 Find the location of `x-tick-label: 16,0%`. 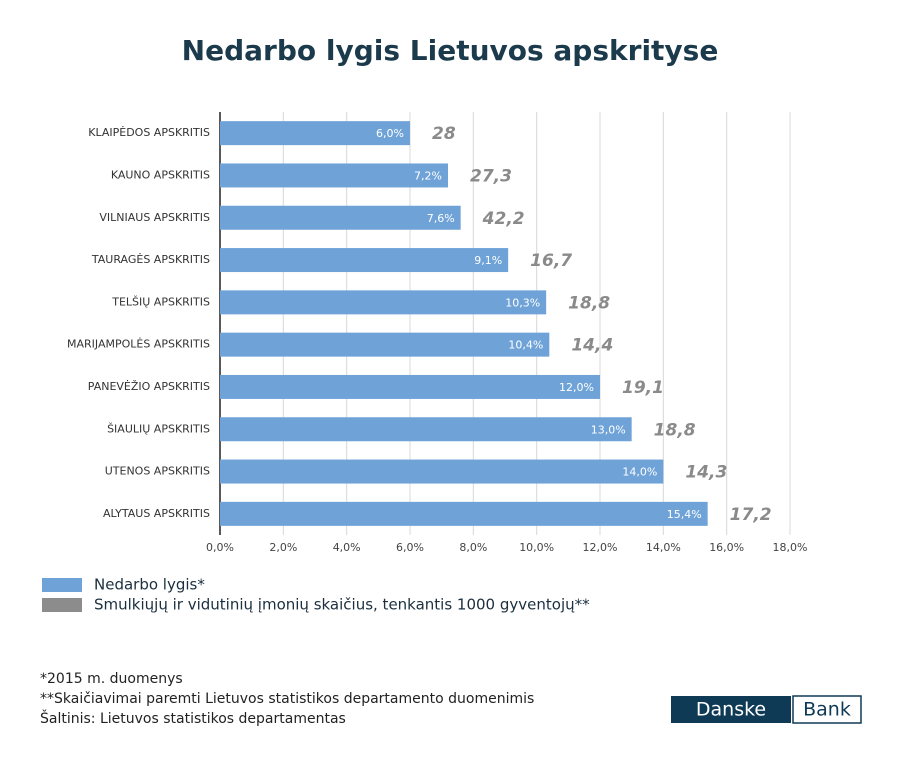

x-tick-label: 16,0% is located at coordinates (726, 547).